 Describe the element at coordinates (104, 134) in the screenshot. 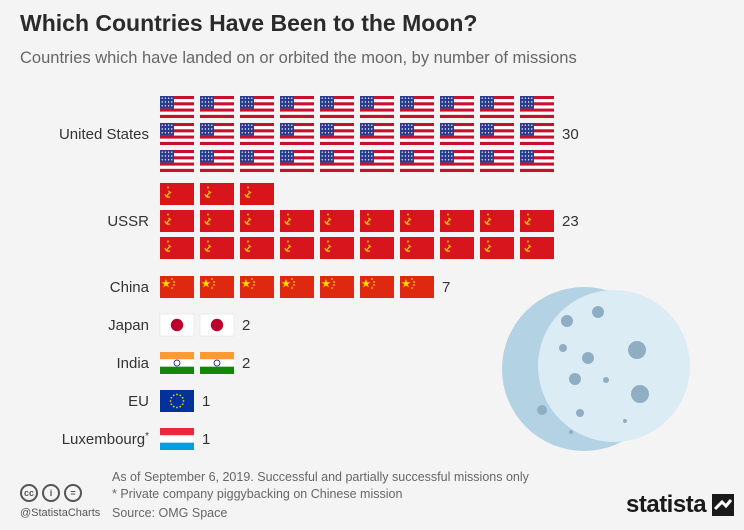

I see `category-label: United States` at that location.